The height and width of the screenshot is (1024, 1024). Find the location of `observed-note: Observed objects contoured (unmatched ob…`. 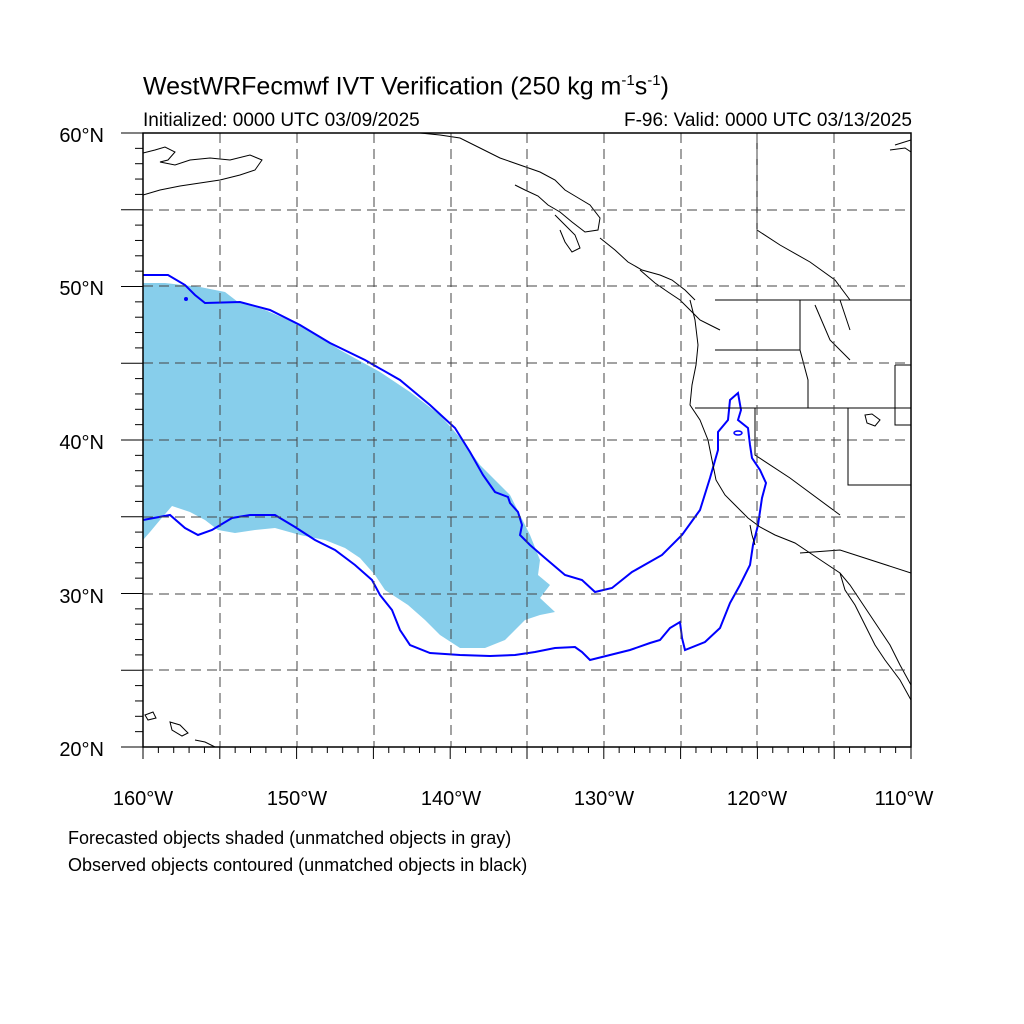

observed-note: Observed objects contoured (unmatched ob… is located at coordinates (298, 865).